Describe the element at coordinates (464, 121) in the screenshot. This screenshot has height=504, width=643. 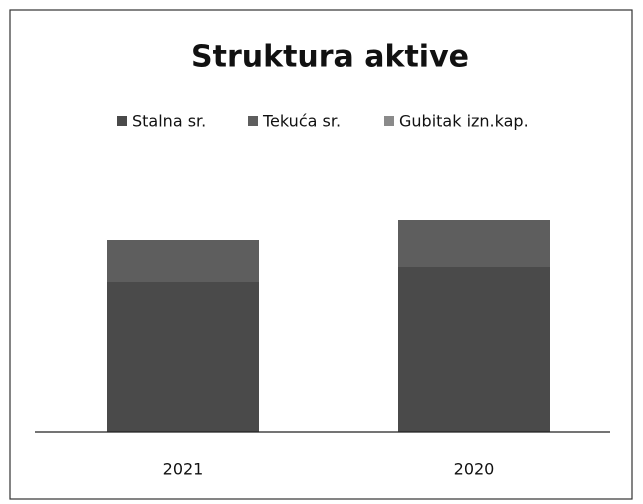
I see `legend-label: Gubitak izn.kap.` at that location.